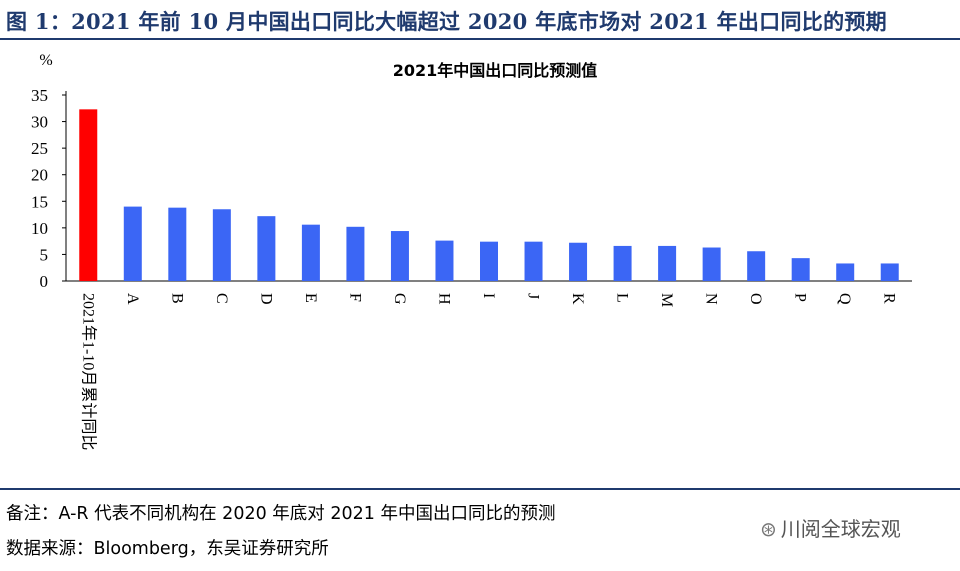 This screenshot has height=571, width=960. What do you see at coordinates (39, 228) in the screenshot?
I see `y-tick-label: 10` at bounding box center [39, 228].